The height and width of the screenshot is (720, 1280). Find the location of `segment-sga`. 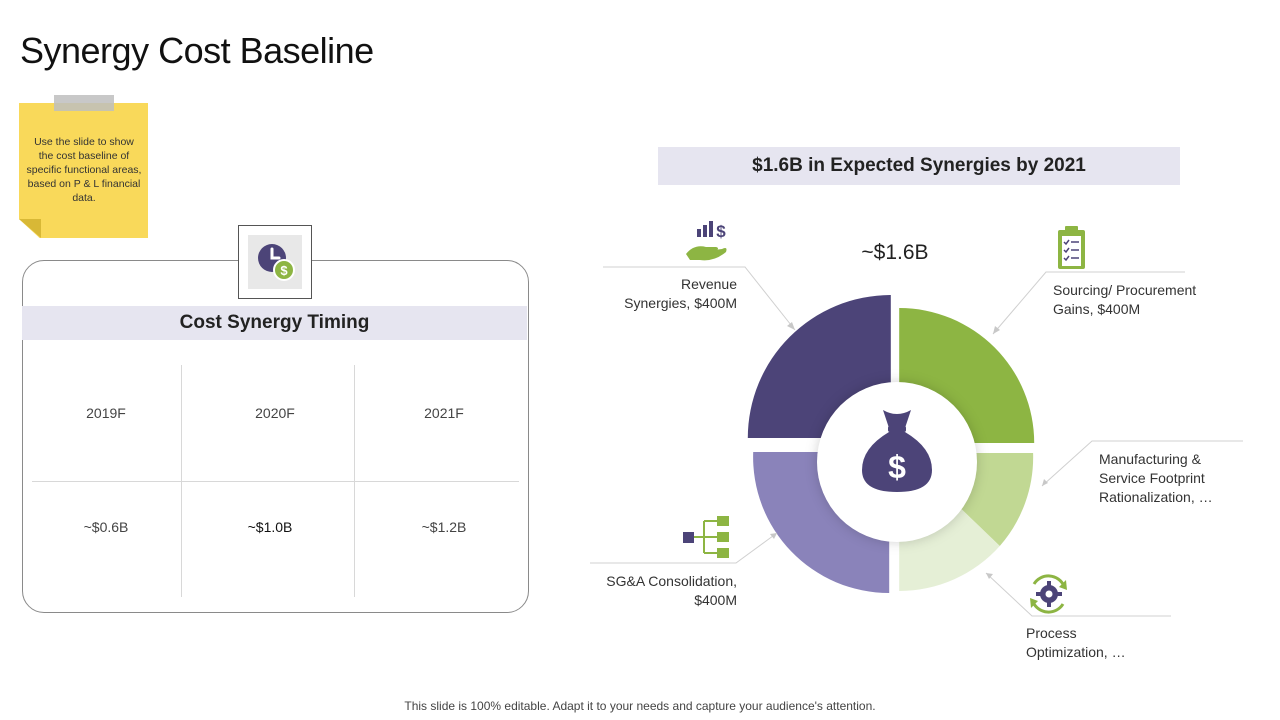

segment-sga is located at coordinates (821, 522).